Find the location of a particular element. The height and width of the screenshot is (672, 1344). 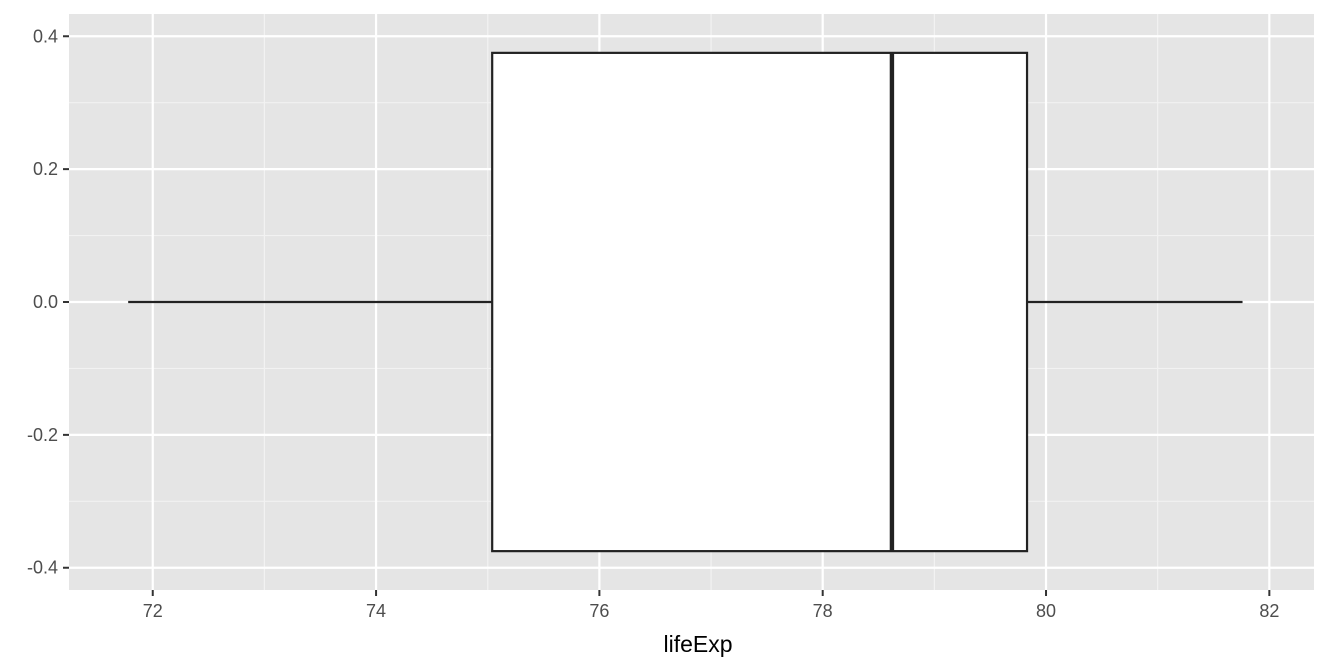

y-tick-label: 0.0 is located at coordinates (45, 302).